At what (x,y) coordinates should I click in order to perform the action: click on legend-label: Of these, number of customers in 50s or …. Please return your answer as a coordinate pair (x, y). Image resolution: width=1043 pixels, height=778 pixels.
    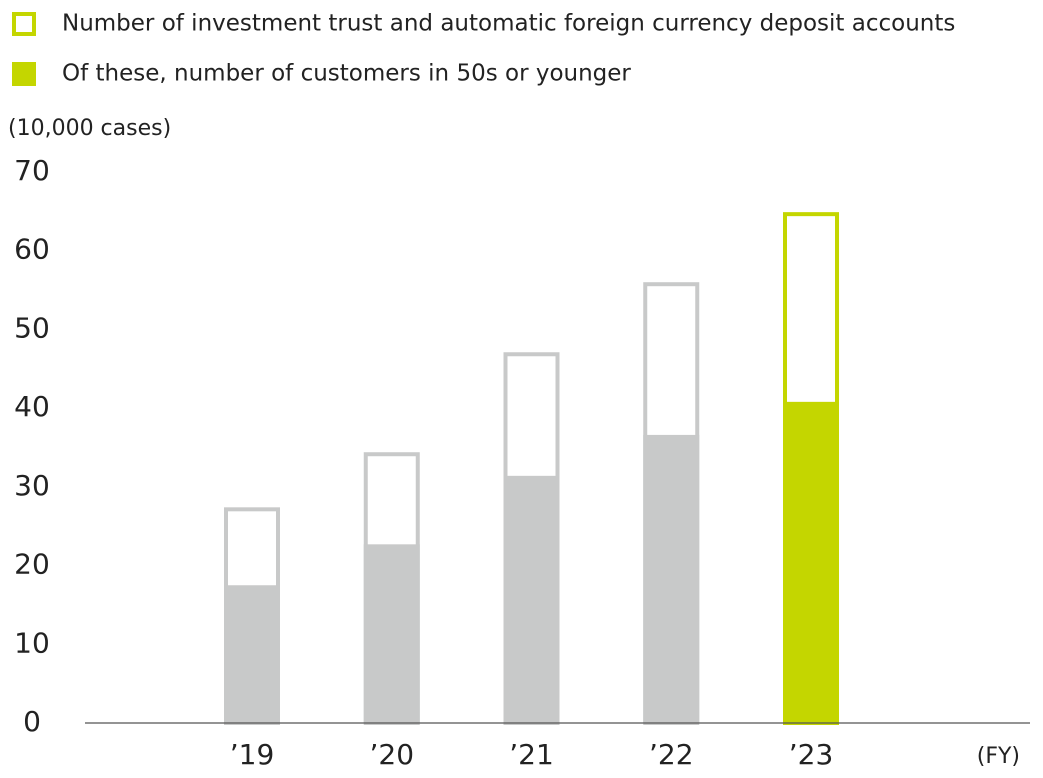
    Looking at the image, I should click on (346, 74).